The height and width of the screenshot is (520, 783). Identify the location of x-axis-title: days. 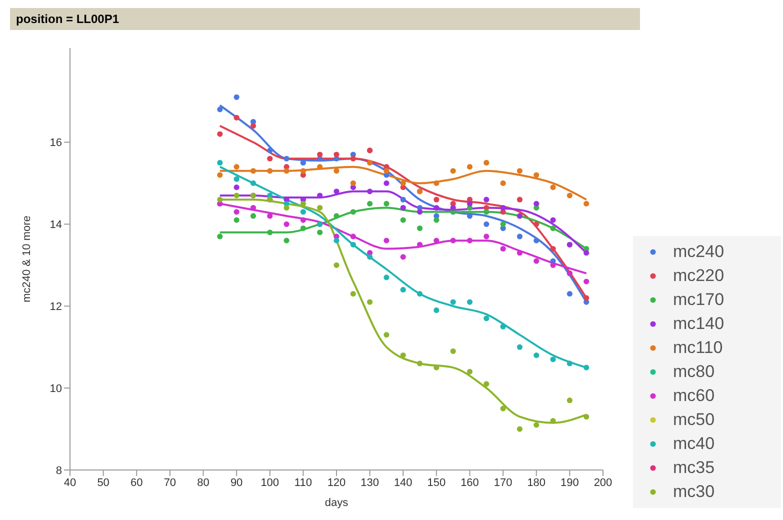
(336, 503).